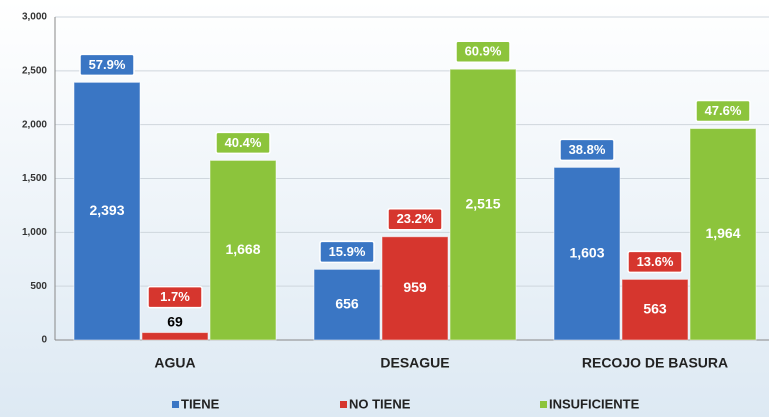  I want to click on y-tick-label: 2,000, so click(34, 124).